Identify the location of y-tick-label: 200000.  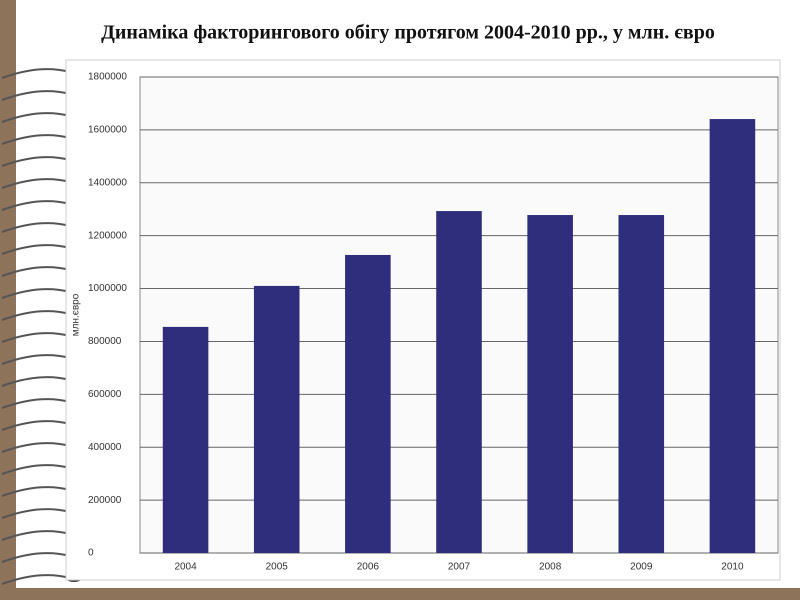
(105, 500).